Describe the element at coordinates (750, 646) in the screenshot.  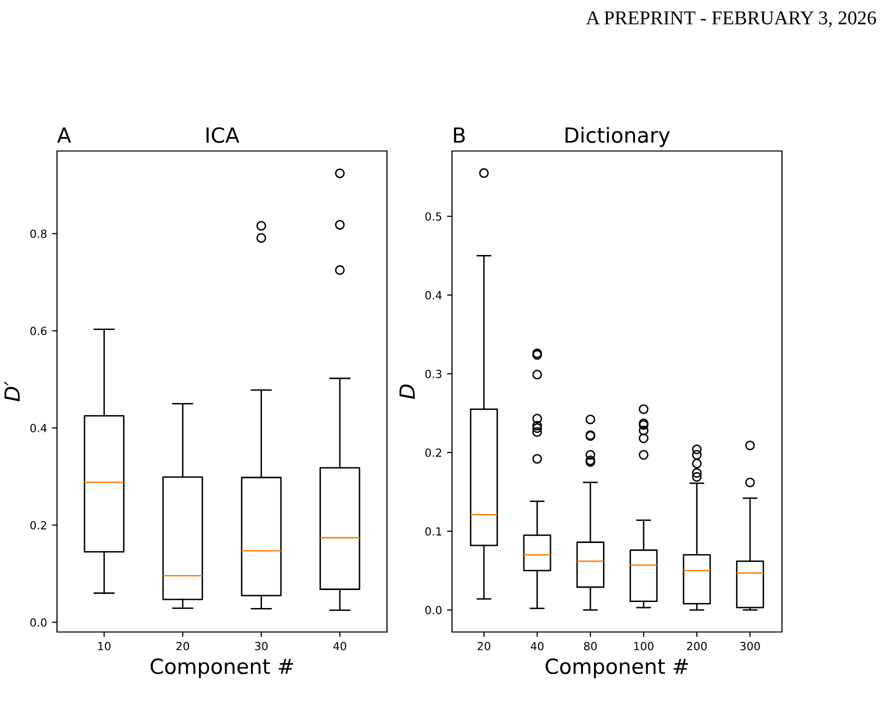
I see `x-tick-label: 300` at that location.